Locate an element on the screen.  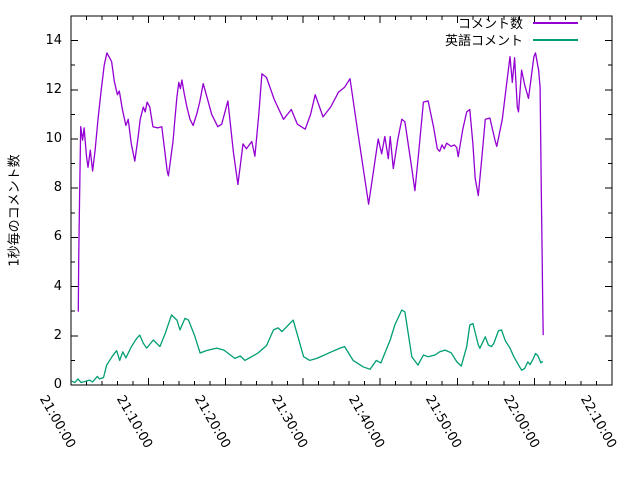
y-axis-label-wrap: 1秒毎のコメント数 is located at coordinates (13, 210).